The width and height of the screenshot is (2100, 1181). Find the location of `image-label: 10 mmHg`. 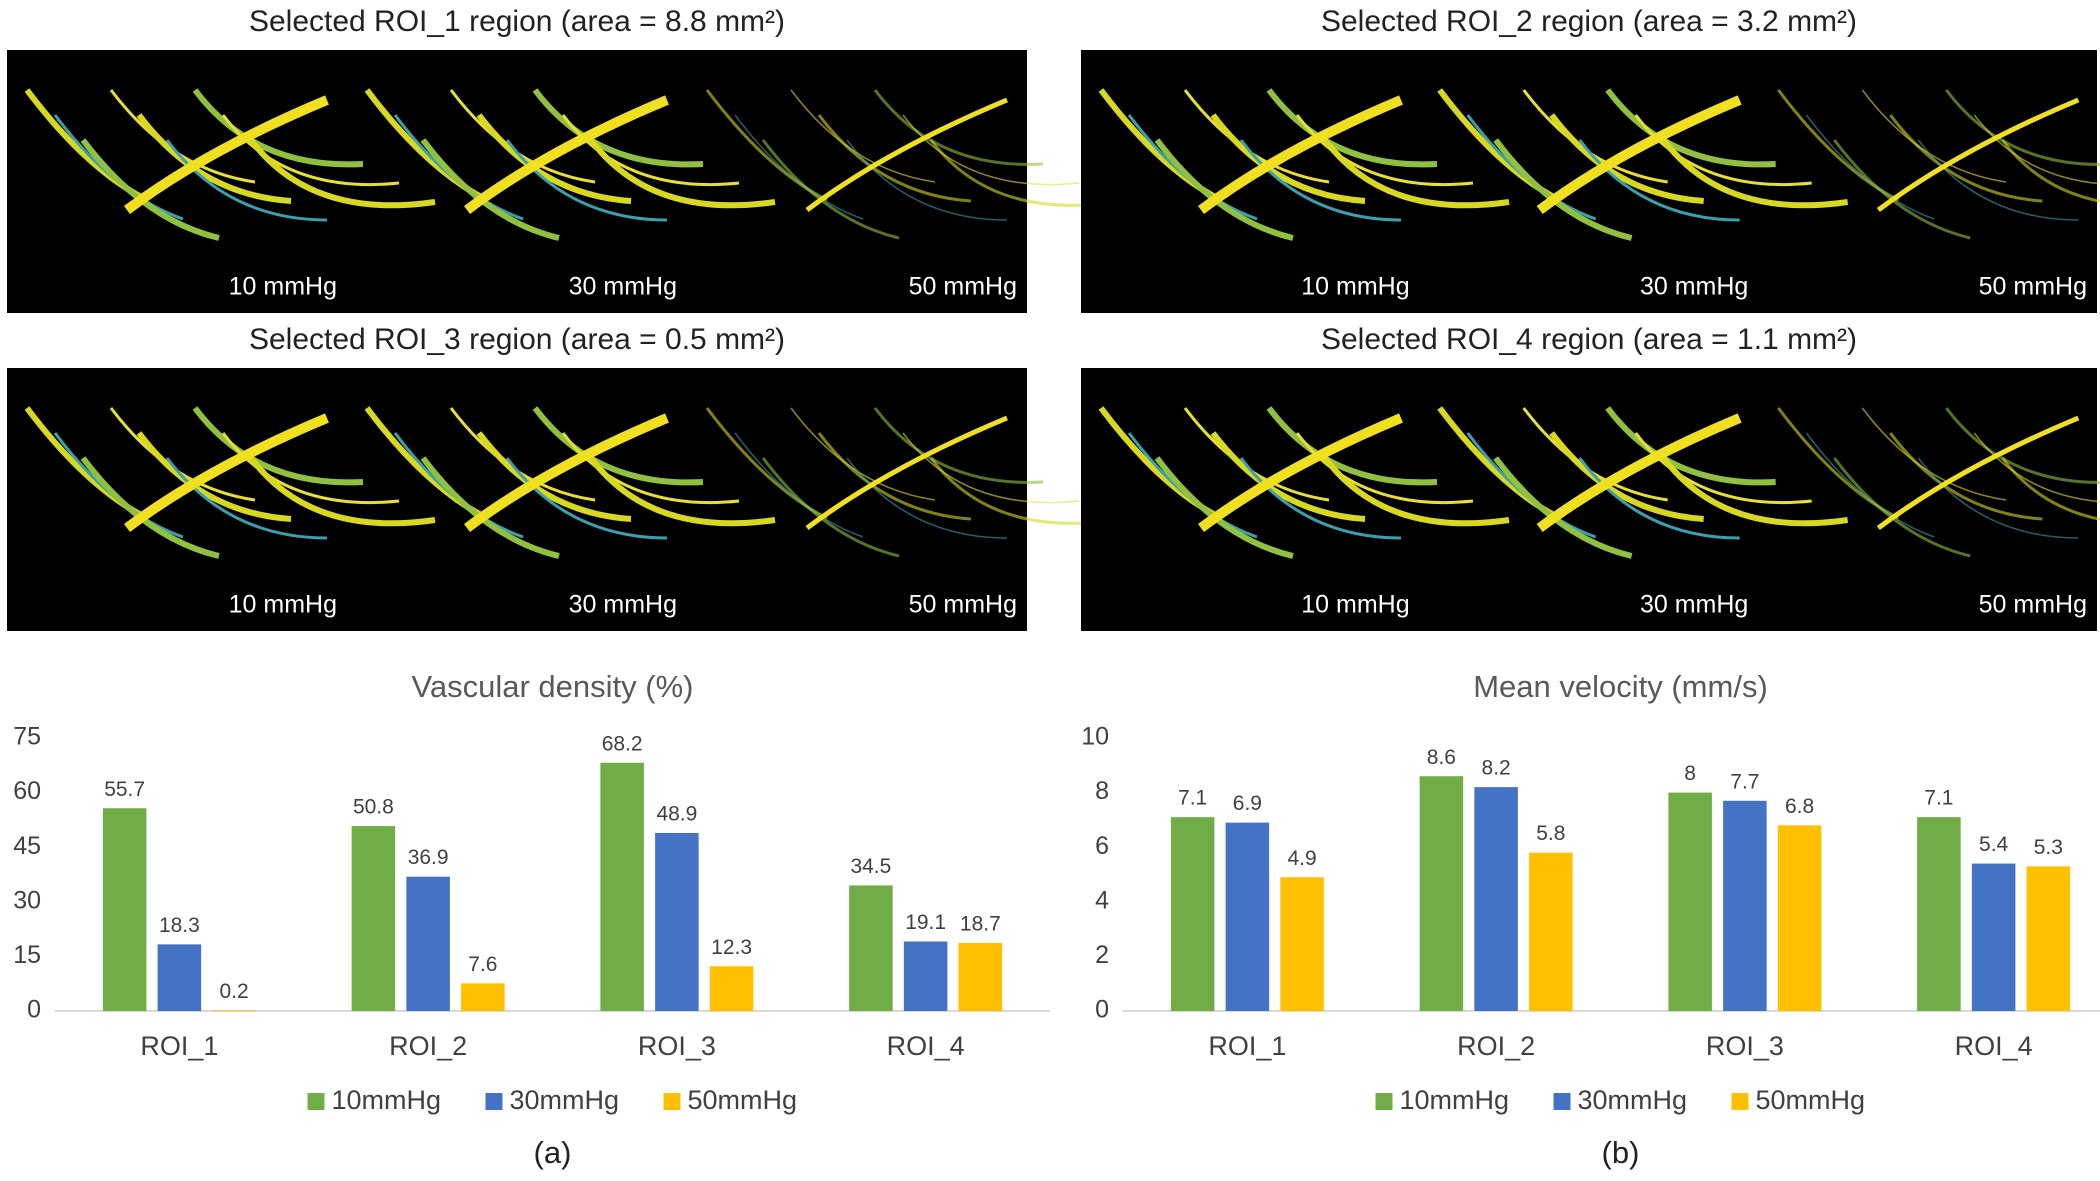

image-label: 10 mmHg is located at coordinates (283, 605).